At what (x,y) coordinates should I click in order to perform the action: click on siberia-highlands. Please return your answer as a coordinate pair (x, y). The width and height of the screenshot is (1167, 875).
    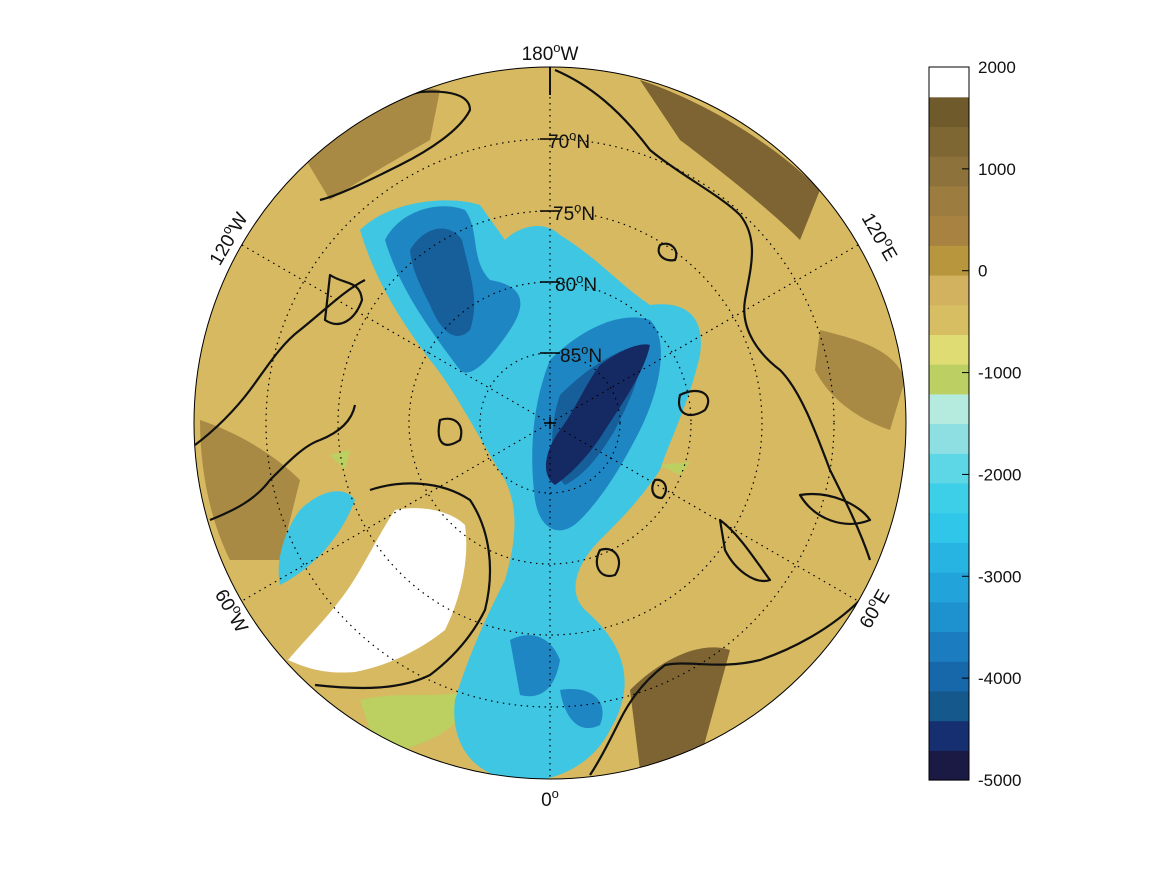
    Looking at the image, I should click on (730, 160).